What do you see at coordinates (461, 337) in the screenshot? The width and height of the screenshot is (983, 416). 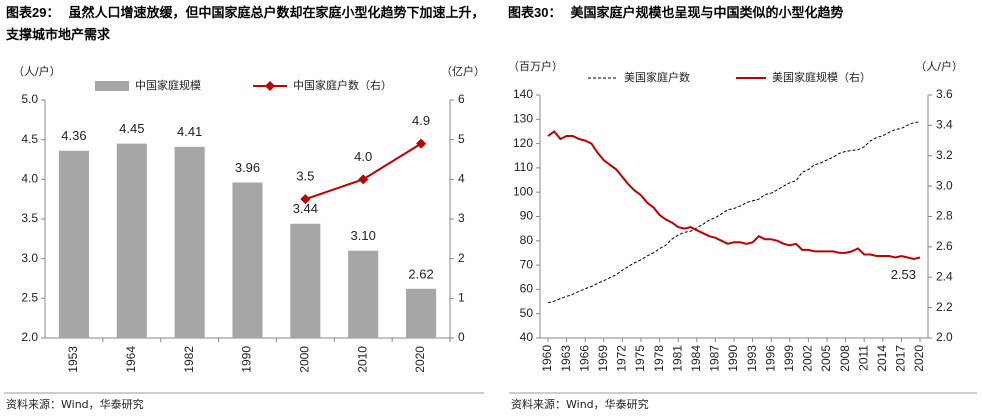 I see `y2-tick-label: 0` at bounding box center [461, 337].